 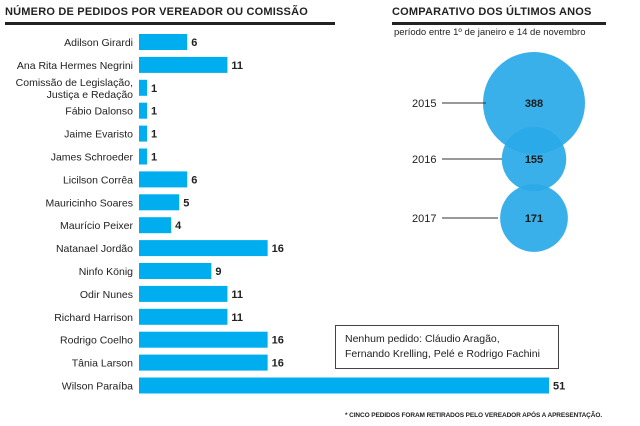 I want to click on bar-chart-title-rule, so click(x=170, y=23).